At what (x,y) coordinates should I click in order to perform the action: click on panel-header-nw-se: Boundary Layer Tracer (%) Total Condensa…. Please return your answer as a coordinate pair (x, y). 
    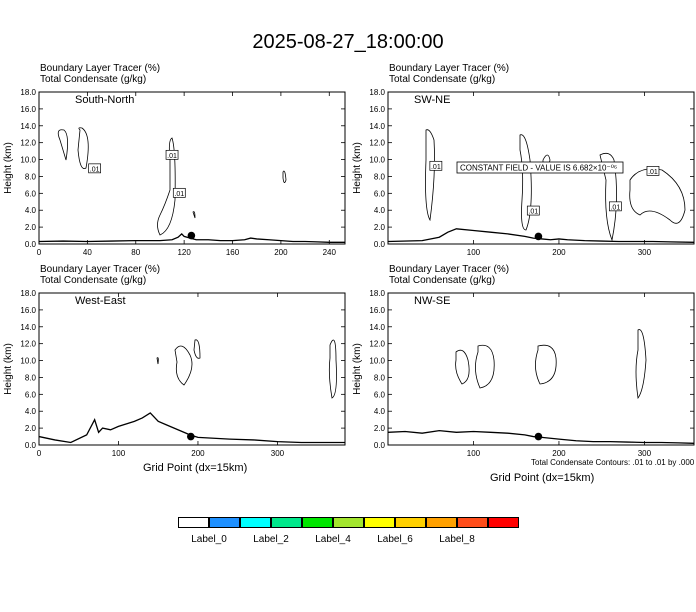
    Looking at the image, I should click on (449, 275).